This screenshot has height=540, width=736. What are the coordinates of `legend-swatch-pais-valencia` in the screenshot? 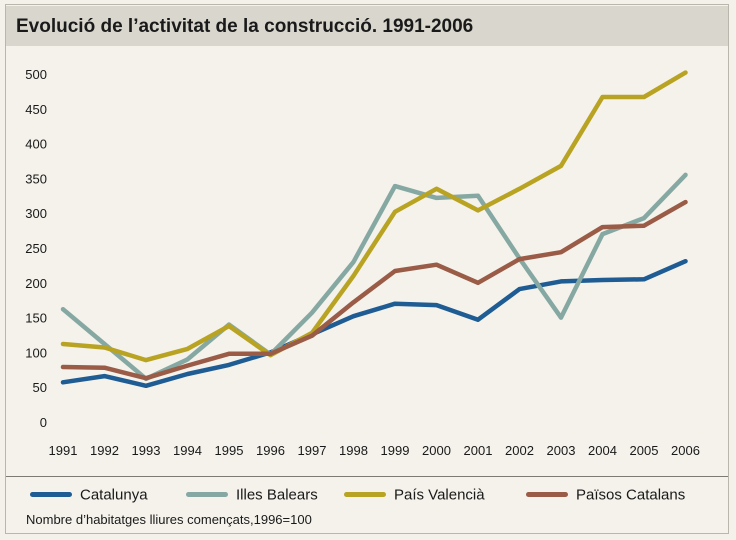 It's located at (365, 495).